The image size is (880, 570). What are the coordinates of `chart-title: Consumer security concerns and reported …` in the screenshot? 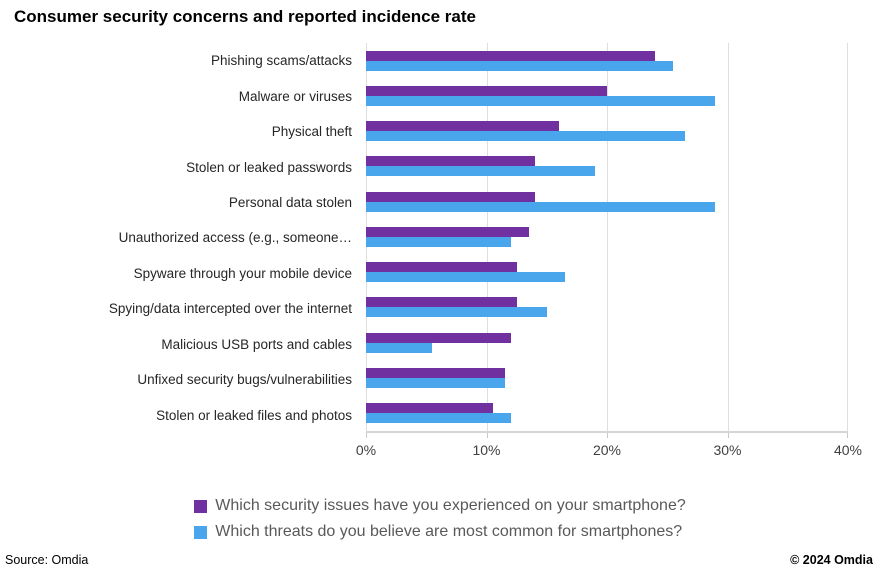 It's located at (245, 16).